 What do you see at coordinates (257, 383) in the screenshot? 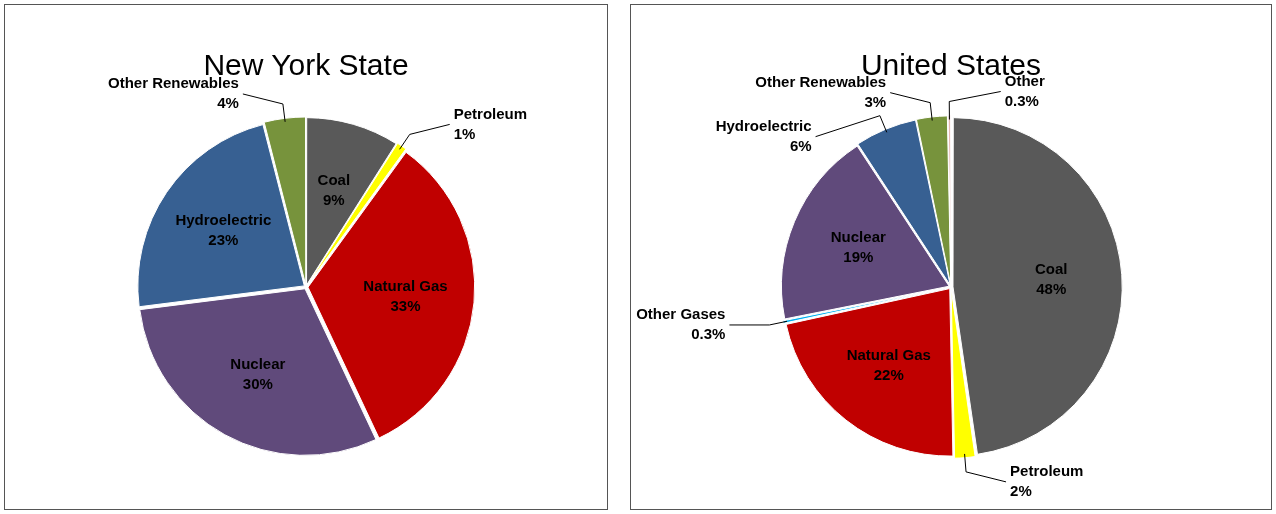
I see `data-label: 30%` at bounding box center [257, 383].